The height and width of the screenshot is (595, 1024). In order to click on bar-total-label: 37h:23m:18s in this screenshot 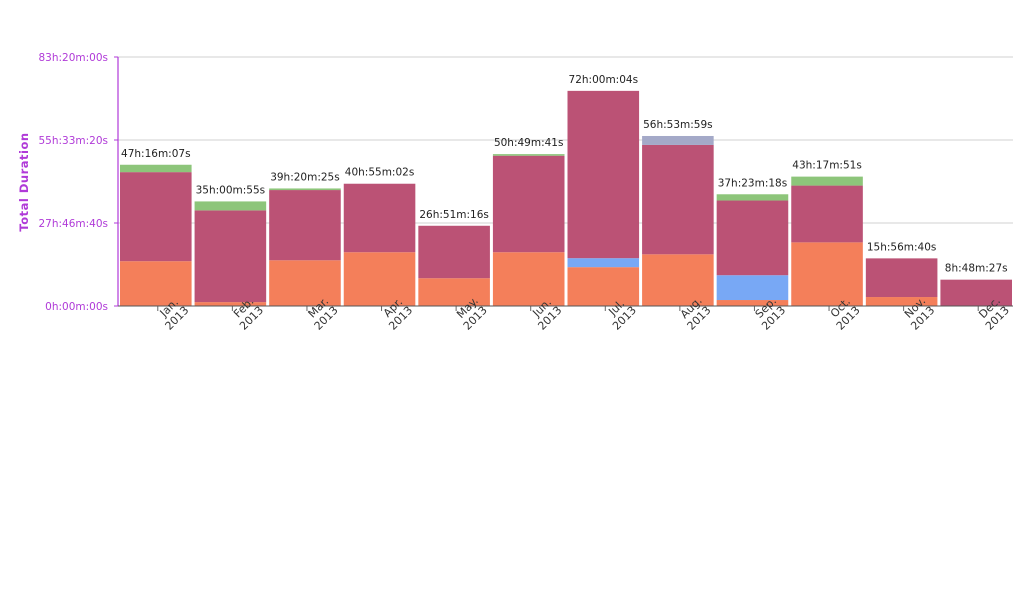, I will do `click(753, 183)`.